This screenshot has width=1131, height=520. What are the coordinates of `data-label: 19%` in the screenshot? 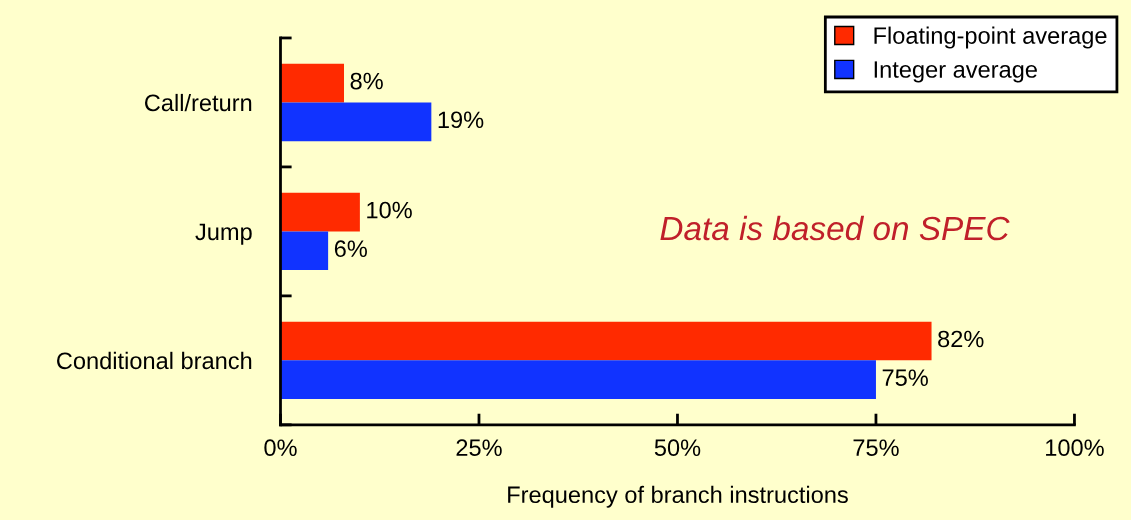 It's located at (461, 120).